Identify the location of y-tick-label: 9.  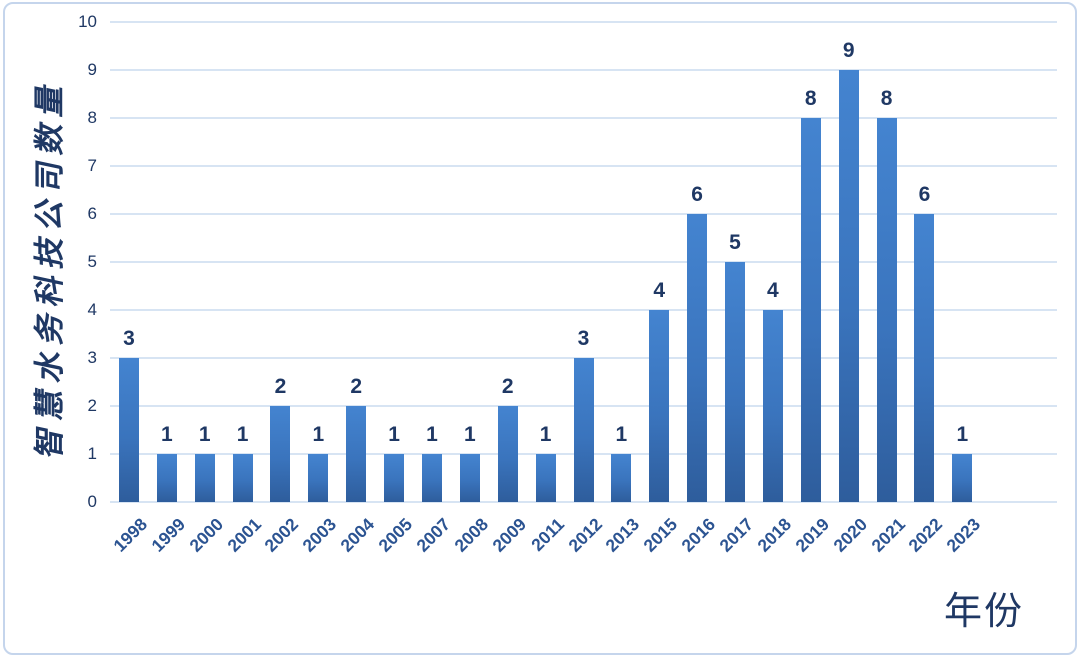
(92, 69).